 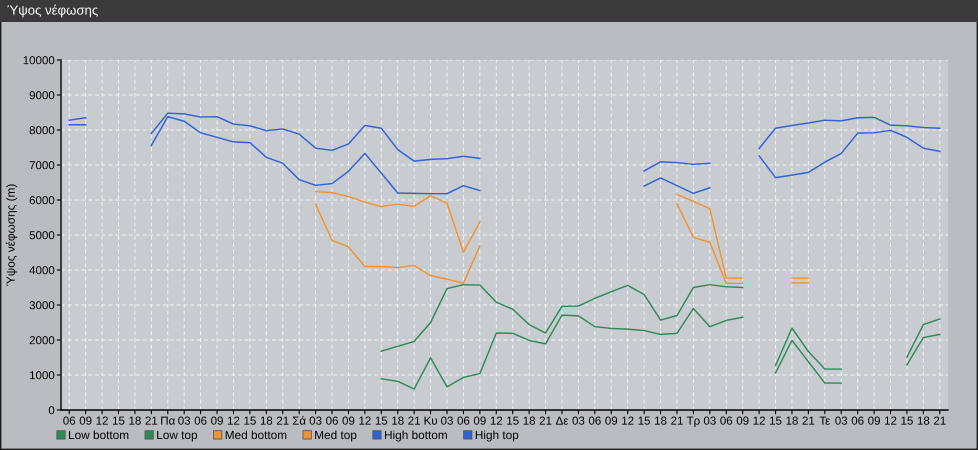 What do you see at coordinates (42, 340) in the screenshot?
I see `y-tick-label: 2000` at bounding box center [42, 340].